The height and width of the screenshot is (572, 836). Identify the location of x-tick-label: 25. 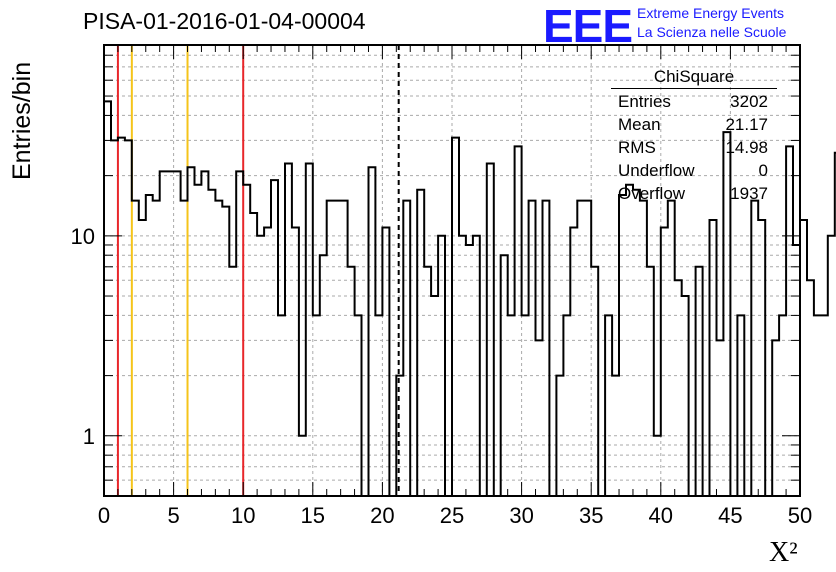
(452, 515).